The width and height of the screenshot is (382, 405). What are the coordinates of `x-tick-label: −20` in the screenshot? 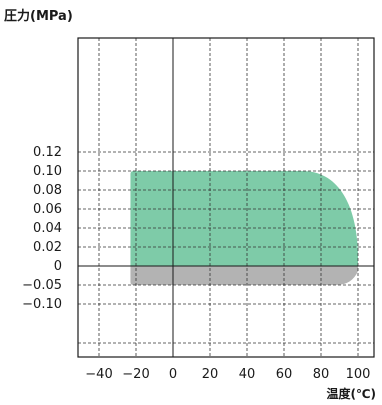 It's located at (135, 374).